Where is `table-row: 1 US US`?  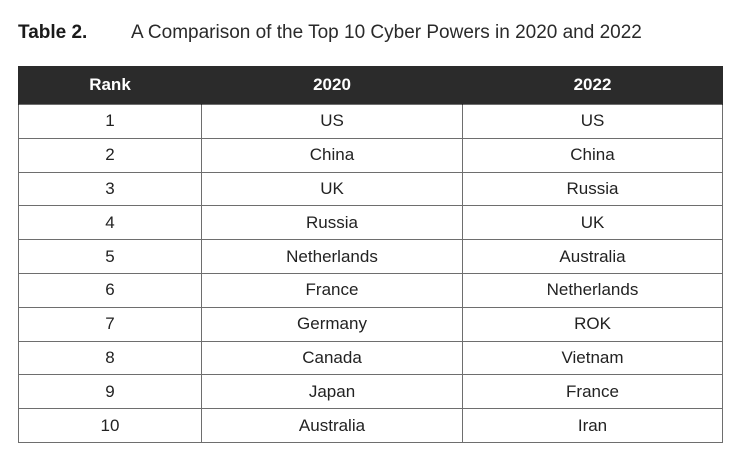
table-row: 1 US US is located at coordinates (370, 121).